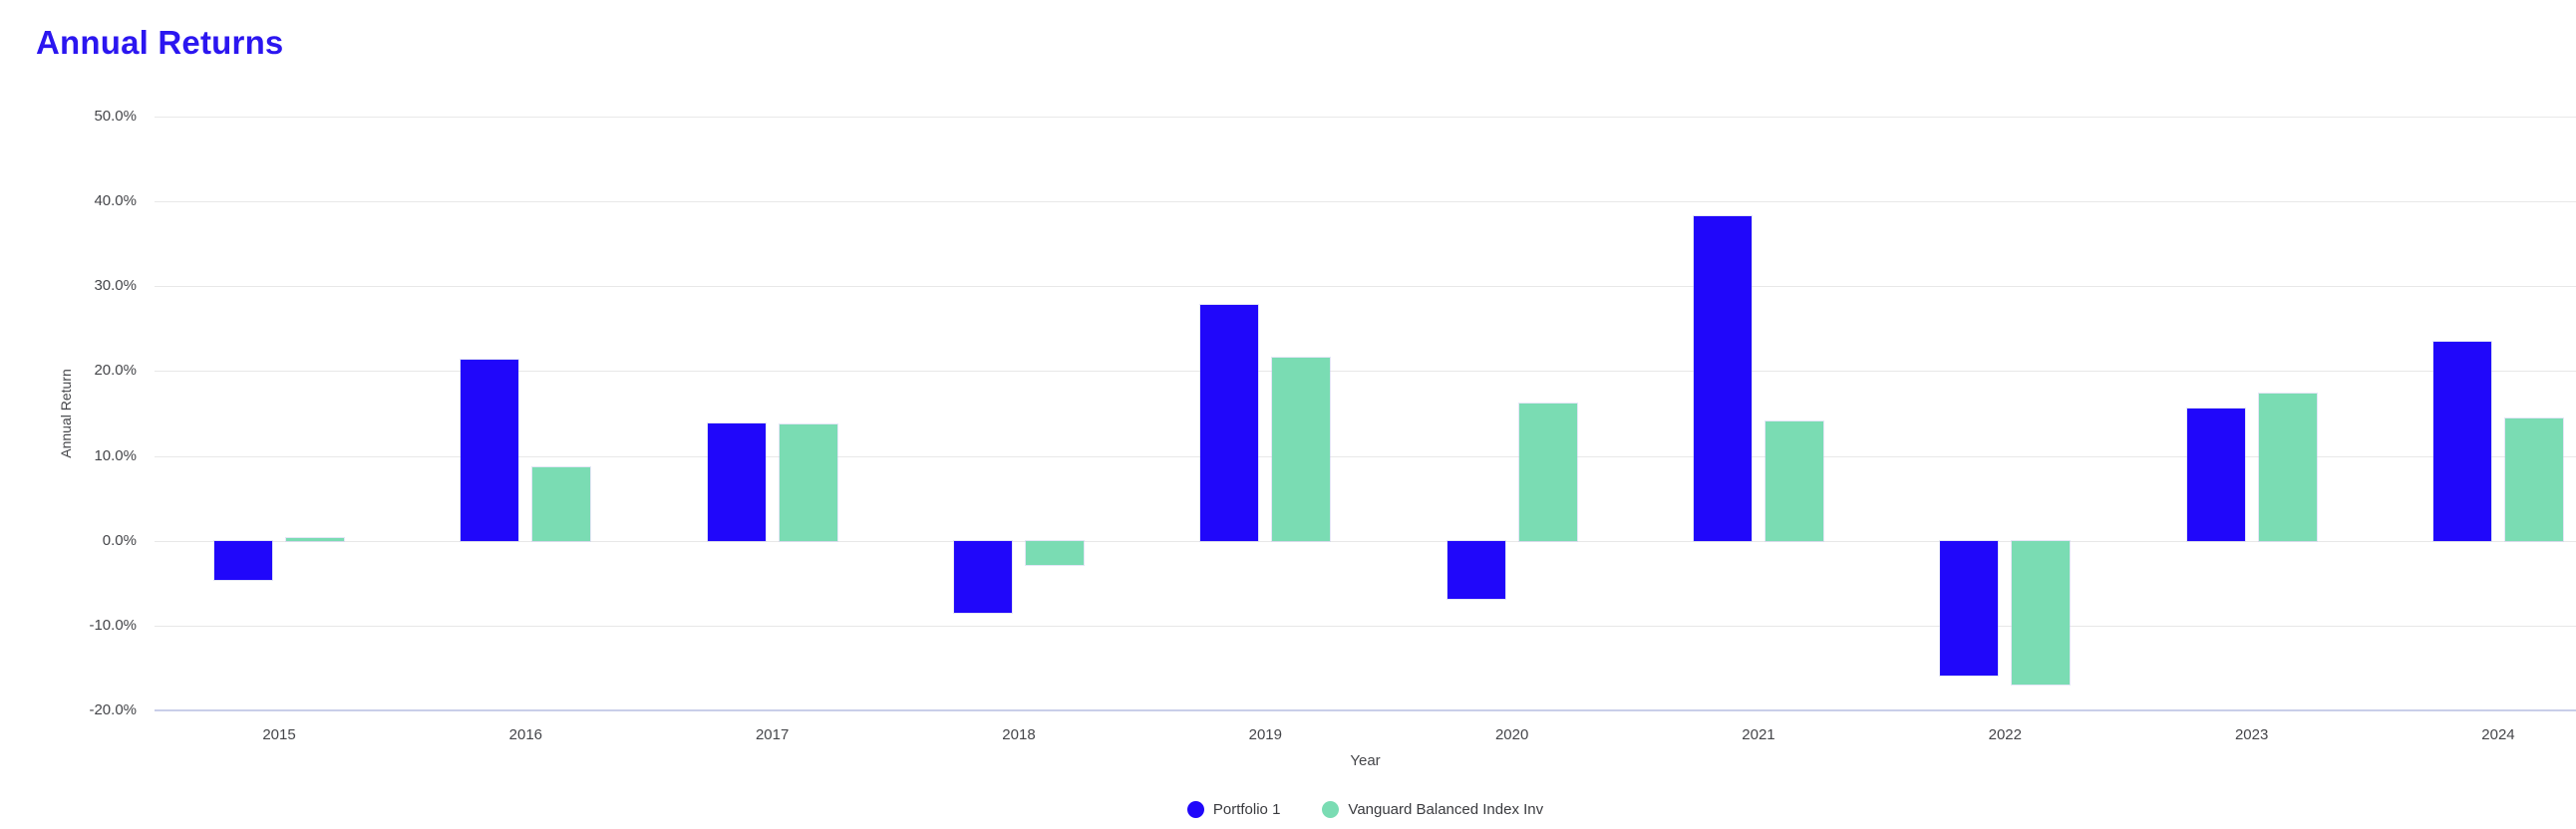 The height and width of the screenshot is (829, 2576). Describe the element at coordinates (2005, 734) in the screenshot. I see `x-axis-tick-label-2022: 2022` at that location.